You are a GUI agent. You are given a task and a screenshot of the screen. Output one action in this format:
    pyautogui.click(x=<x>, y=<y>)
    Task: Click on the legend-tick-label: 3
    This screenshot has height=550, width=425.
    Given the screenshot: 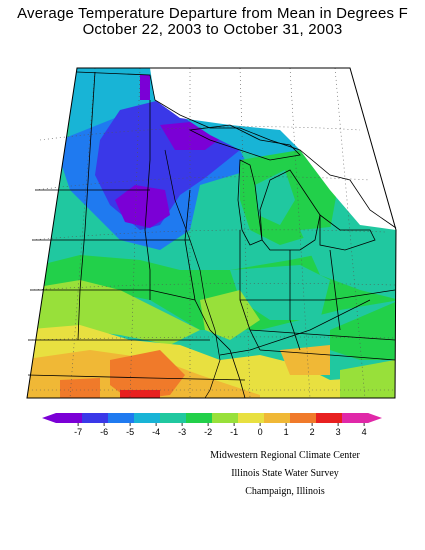 What is the action you would take?
    pyautogui.click(x=338, y=432)
    